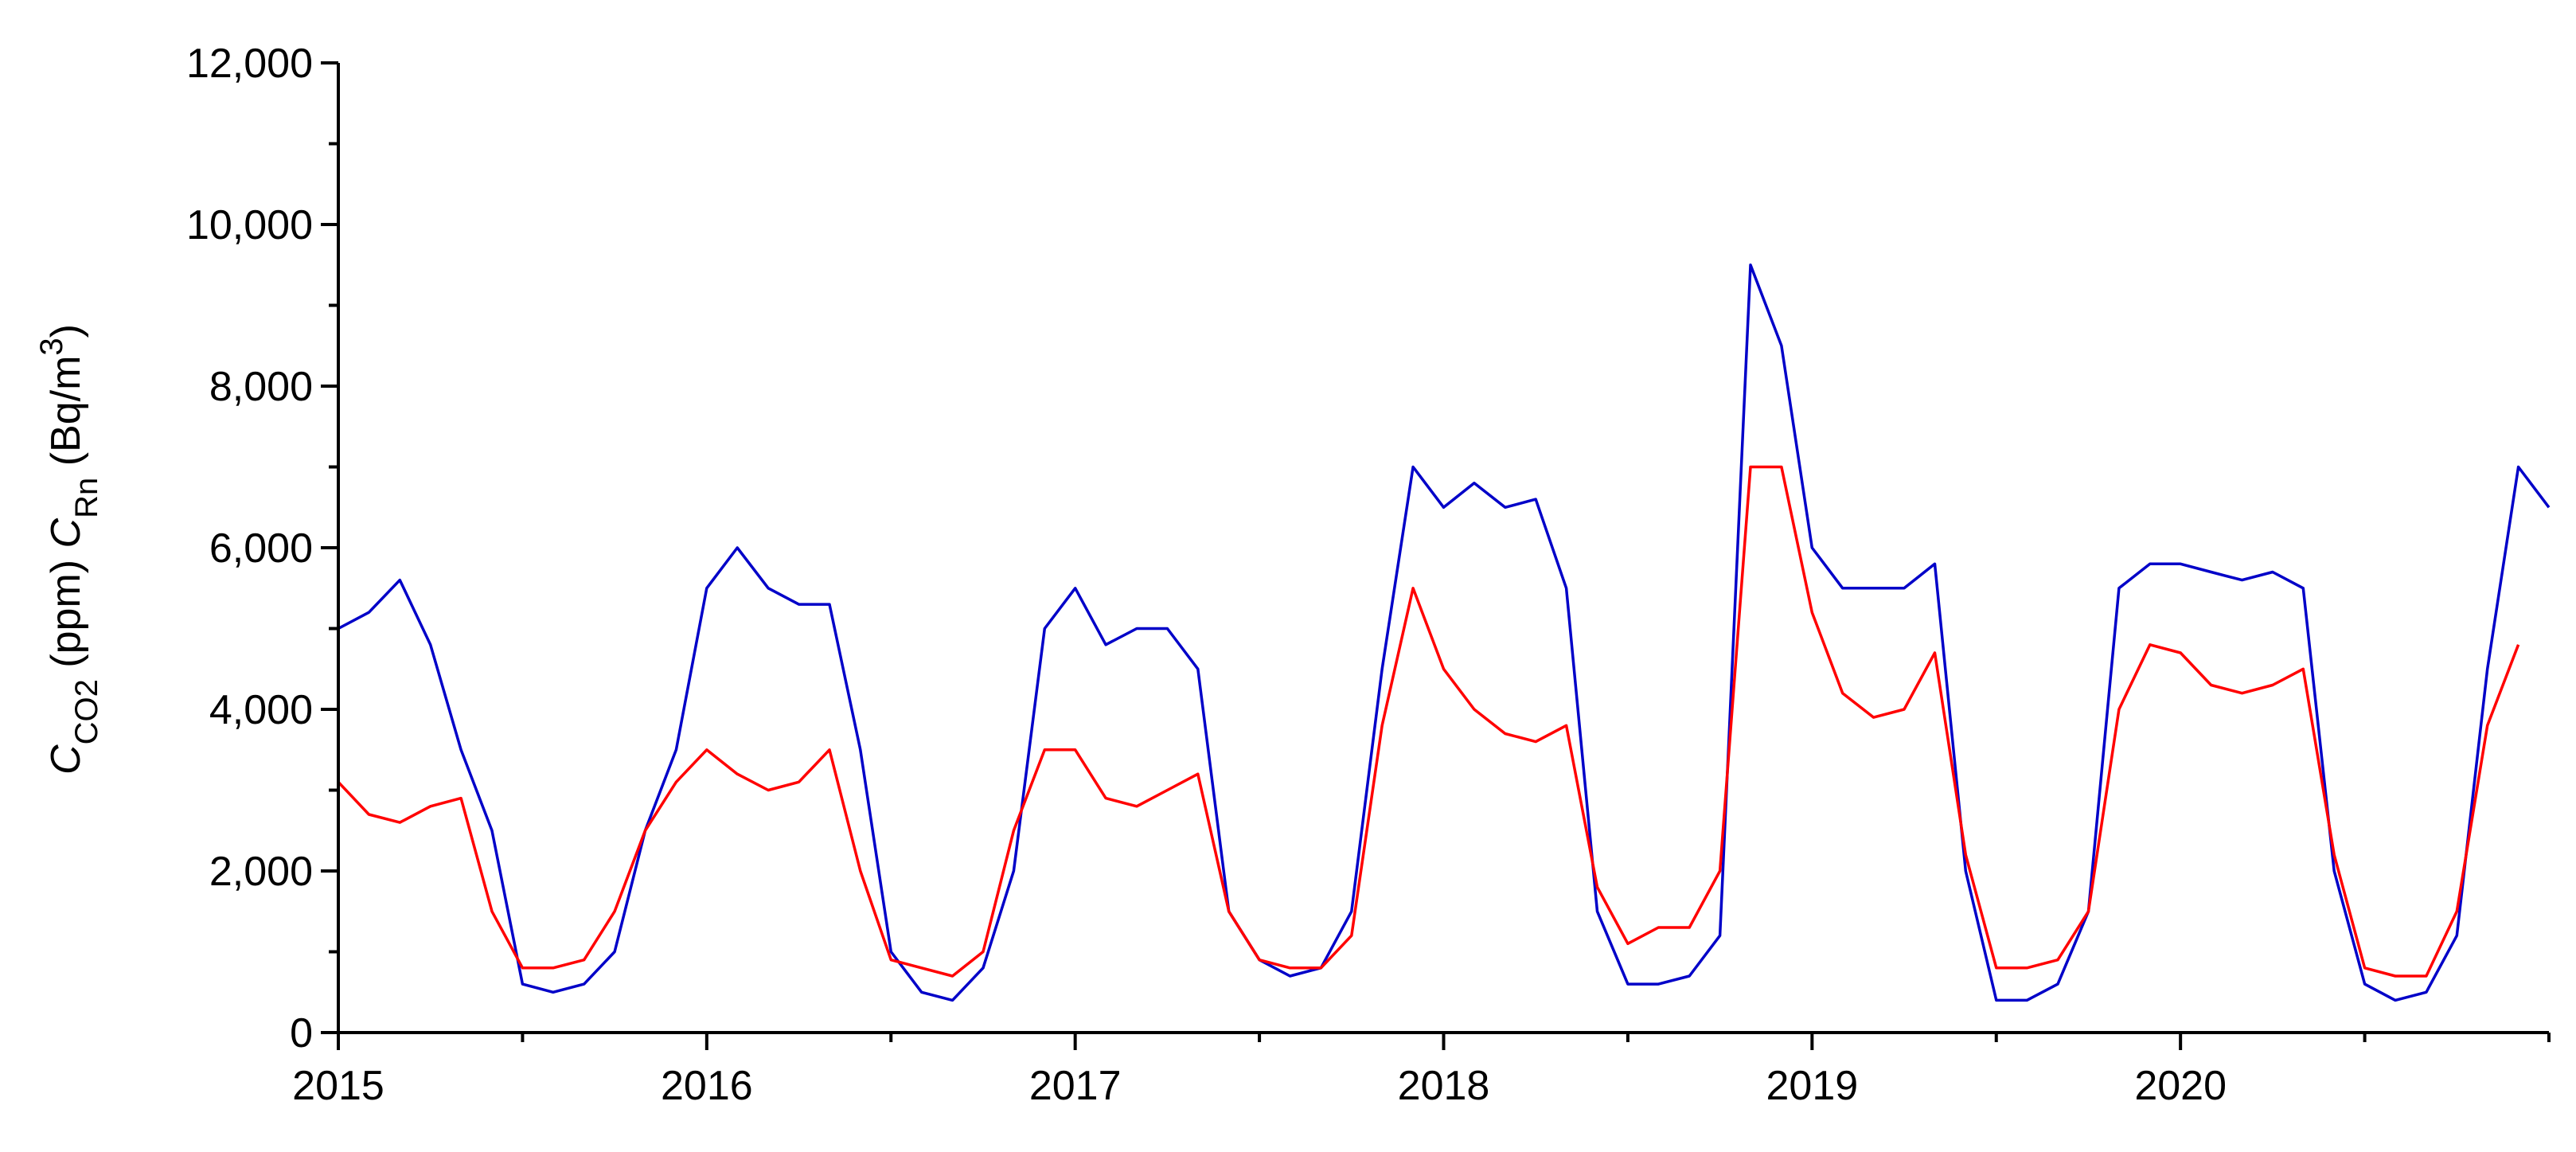 The height and width of the screenshot is (1152, 2576). I want to click on x-tick-label: 2018, so click(1444, 1086).